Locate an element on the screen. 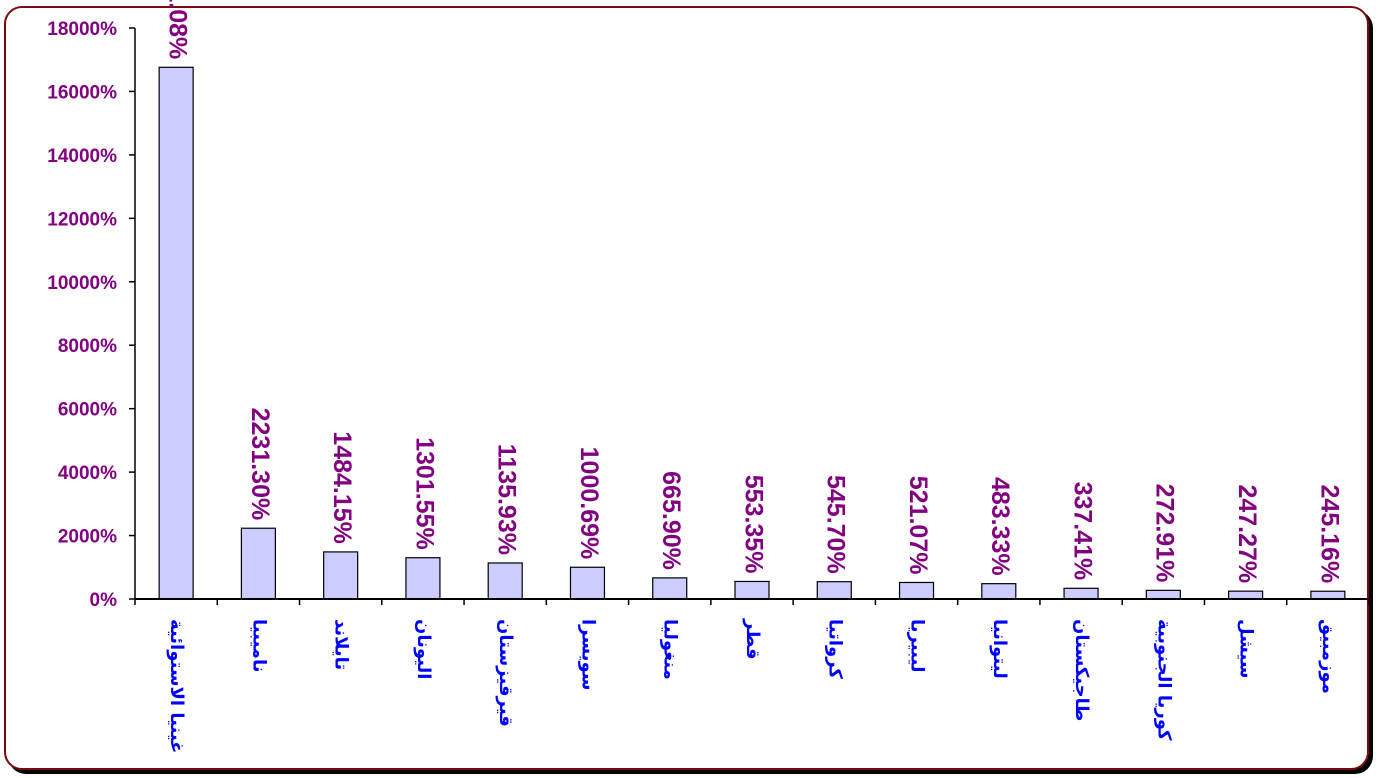  y-tick-label: 16000% is located at coordinates (82, 92).